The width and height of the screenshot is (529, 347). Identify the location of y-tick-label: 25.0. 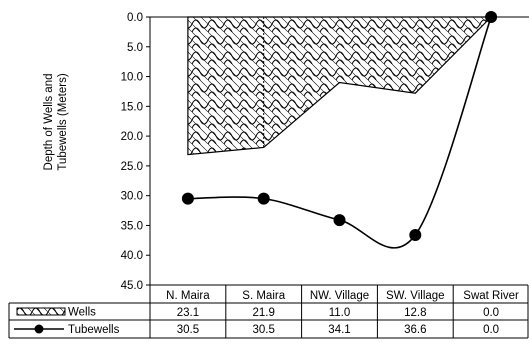
(132, 167).